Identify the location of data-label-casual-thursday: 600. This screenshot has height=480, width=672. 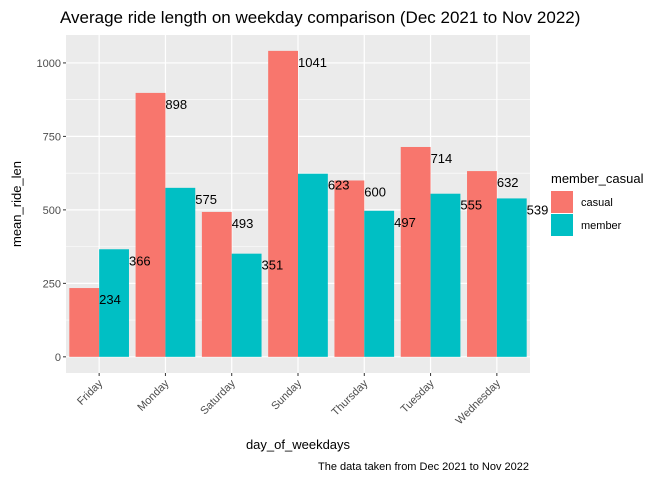
(375, 191).